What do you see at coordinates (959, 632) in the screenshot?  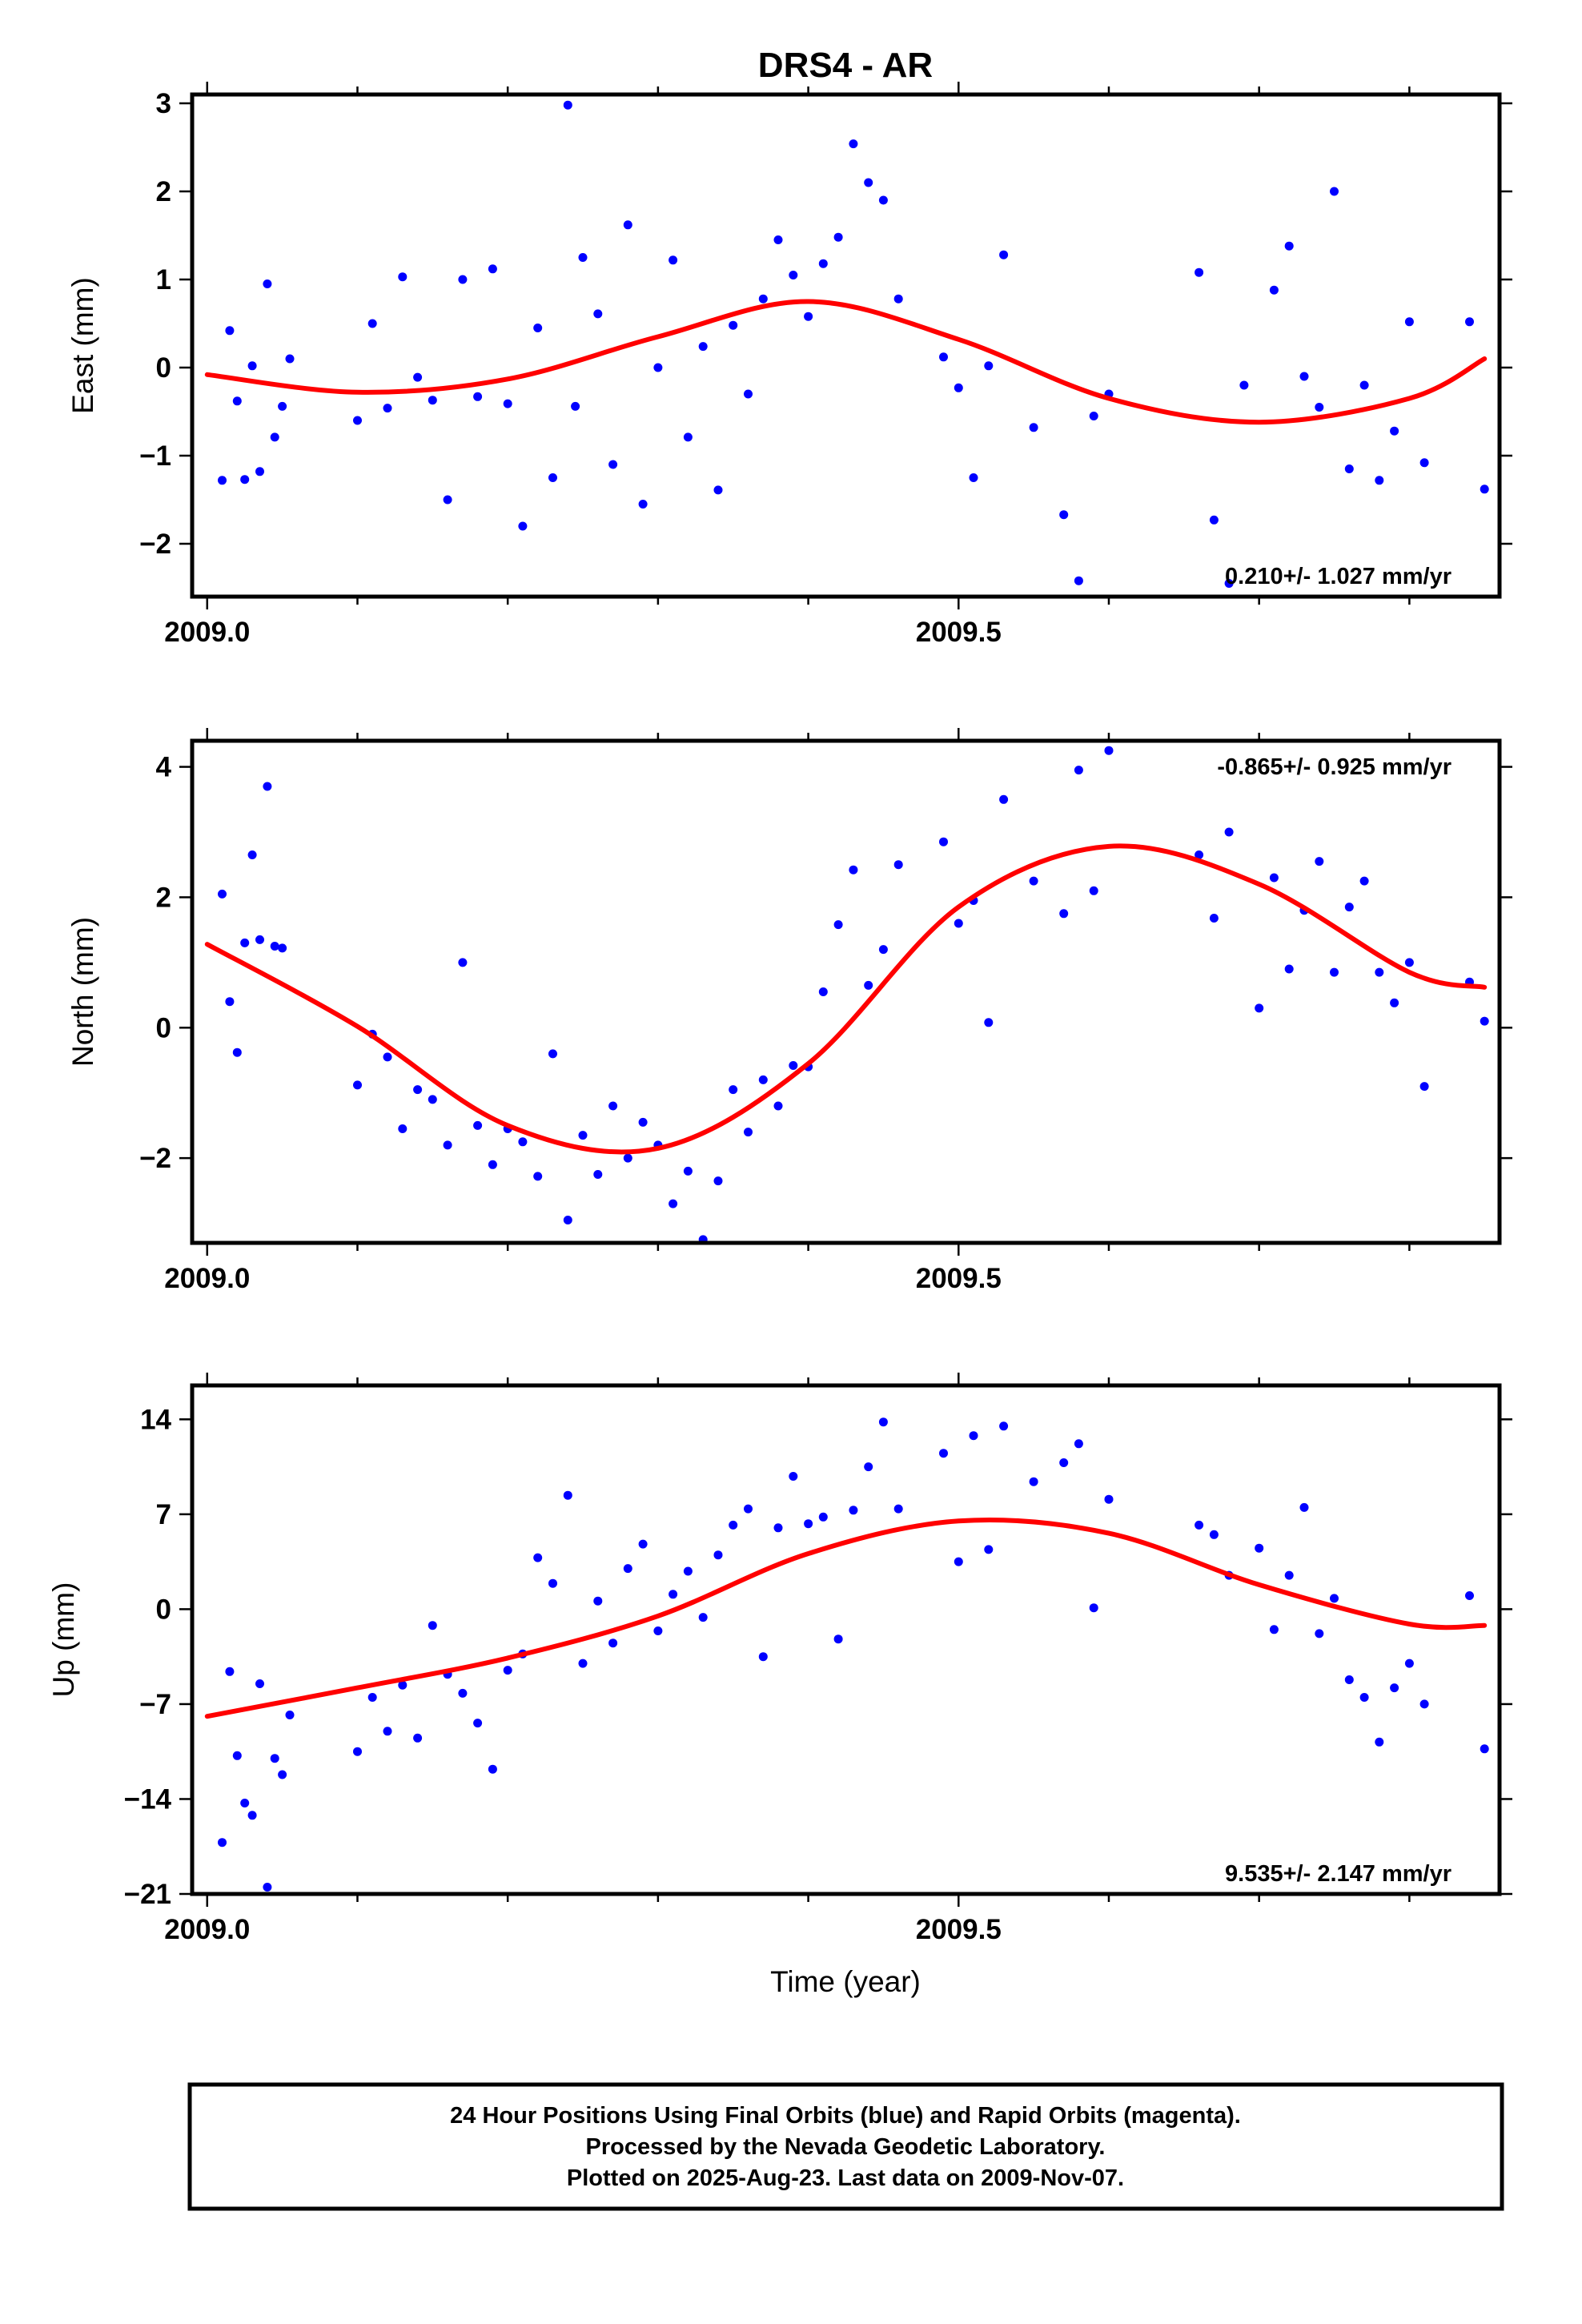 I see `east-x-tick-label: 2009.5` at bounding box center [959, 632].